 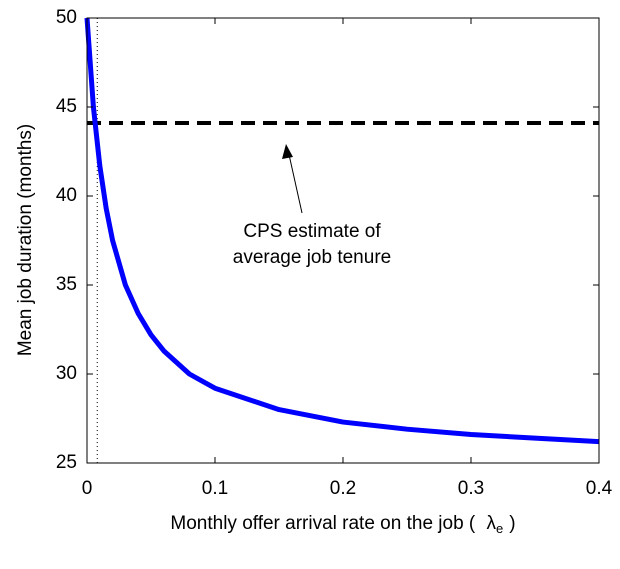 What do you see at coordinates (25, 240) in the screenshot?
I see `y-axis-label: Mean job duration (months)` at bounding box center [25, 240].